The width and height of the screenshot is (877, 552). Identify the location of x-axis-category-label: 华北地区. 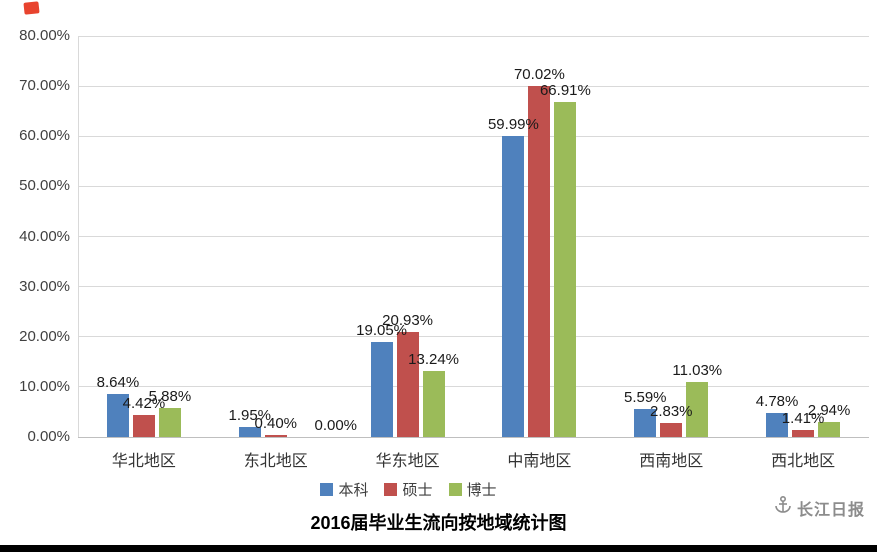
(143, 461).